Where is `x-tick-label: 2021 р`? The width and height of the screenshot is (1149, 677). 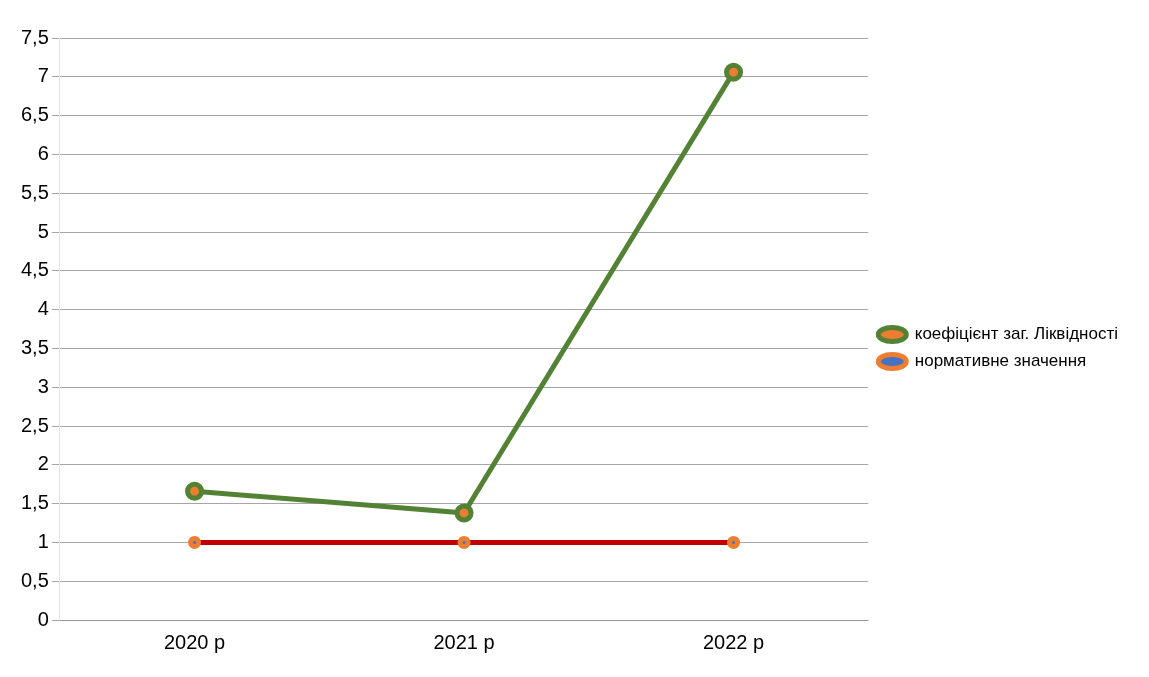
x-tick-label: 2021 р is located at coordinates (464, 641).